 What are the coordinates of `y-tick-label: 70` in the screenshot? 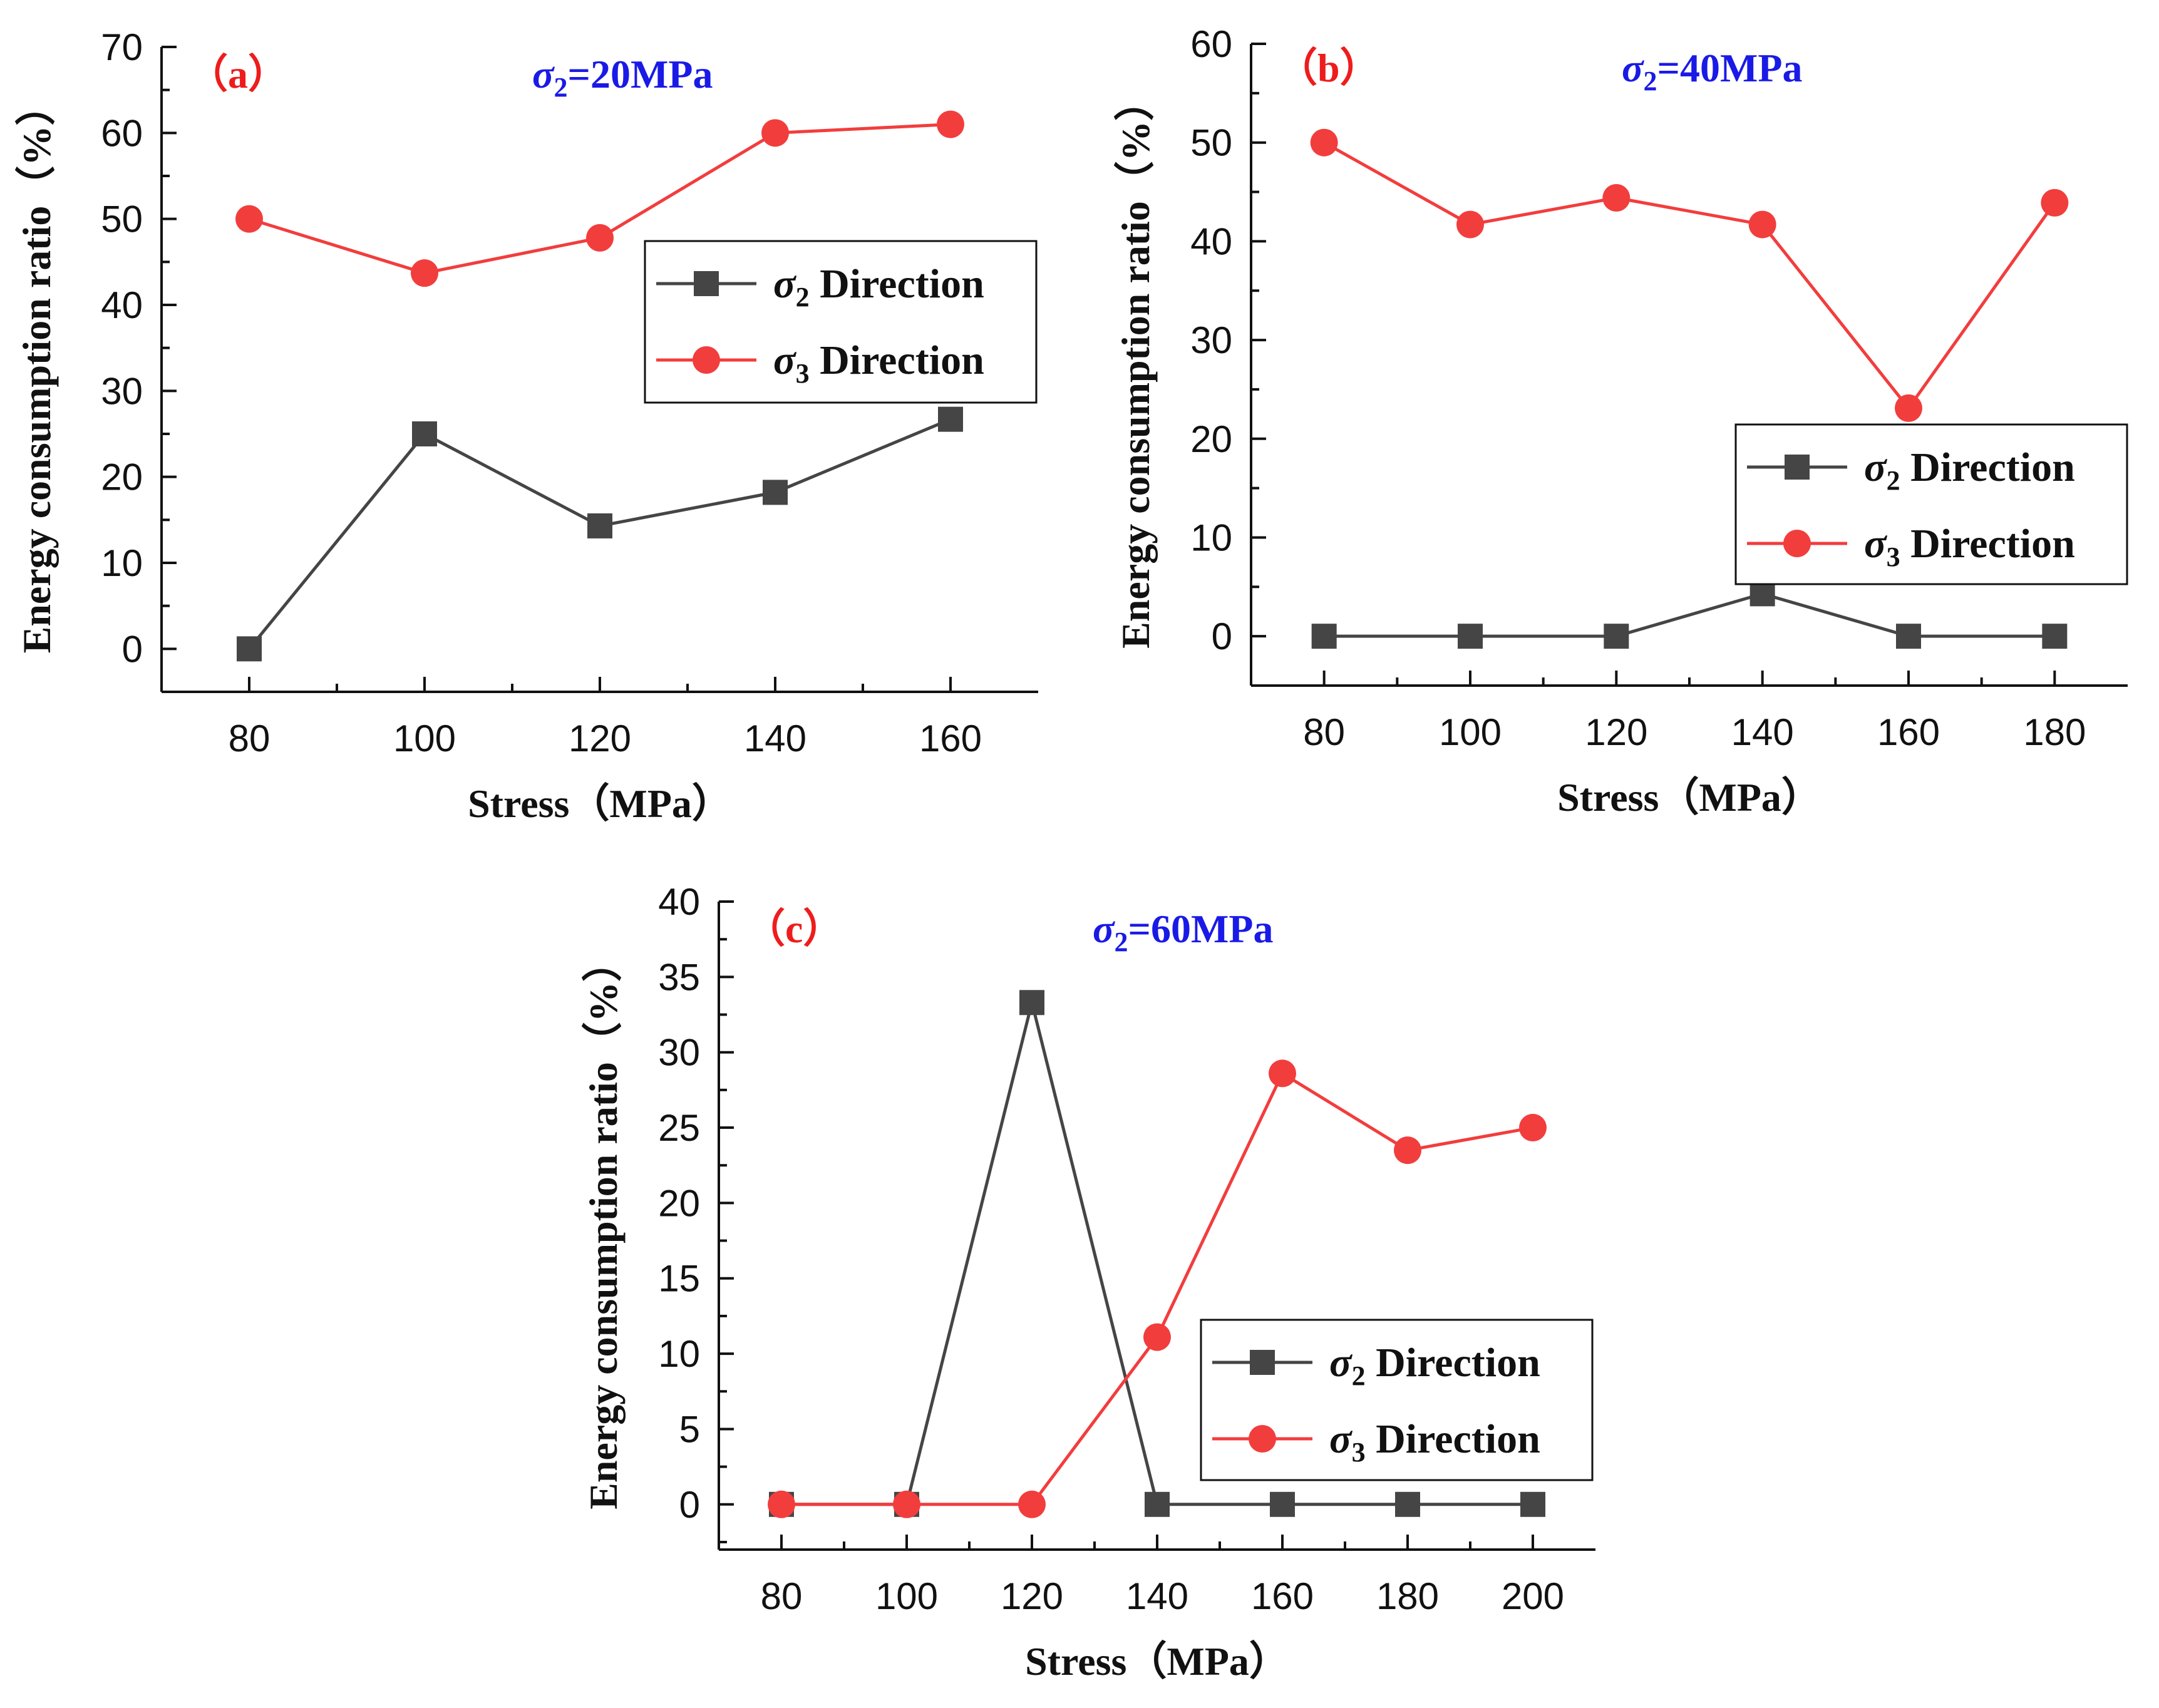 It's located at (122, 47).